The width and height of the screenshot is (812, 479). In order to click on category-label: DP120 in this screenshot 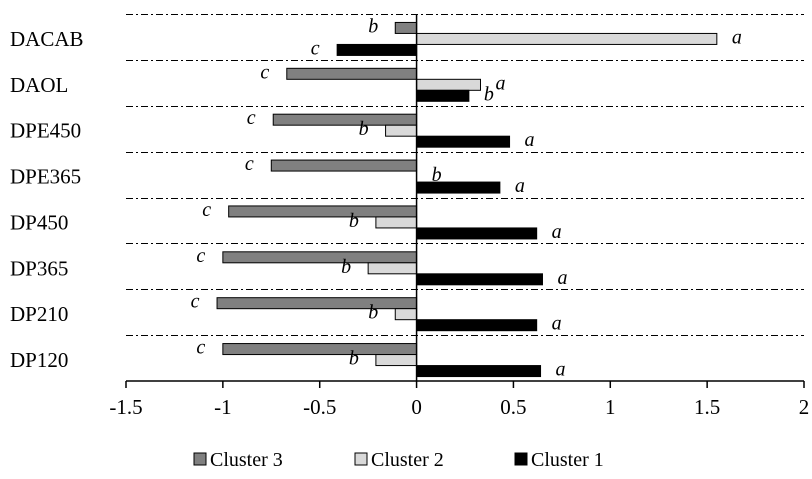, I will do `click(39, 360)`.